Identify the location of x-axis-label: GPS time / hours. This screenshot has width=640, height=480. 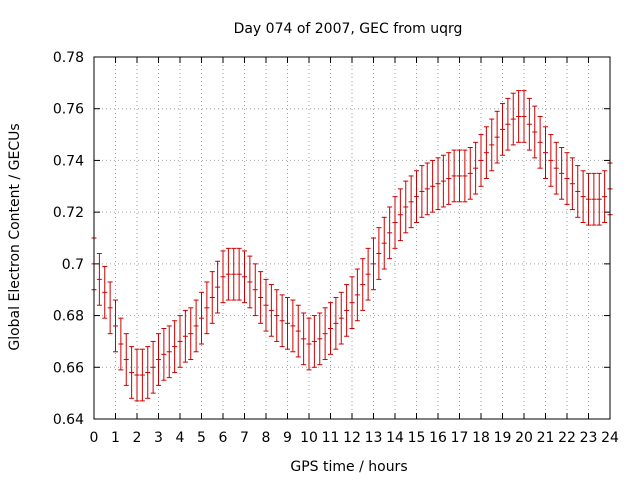
(348, 467).